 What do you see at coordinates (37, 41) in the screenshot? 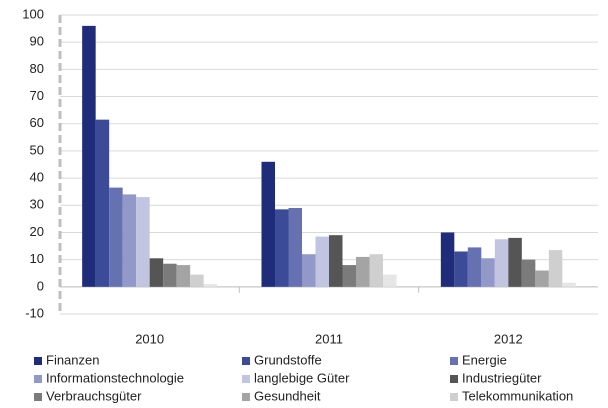
I see `y-tick-label: 90` at bounding box center [37, 41].